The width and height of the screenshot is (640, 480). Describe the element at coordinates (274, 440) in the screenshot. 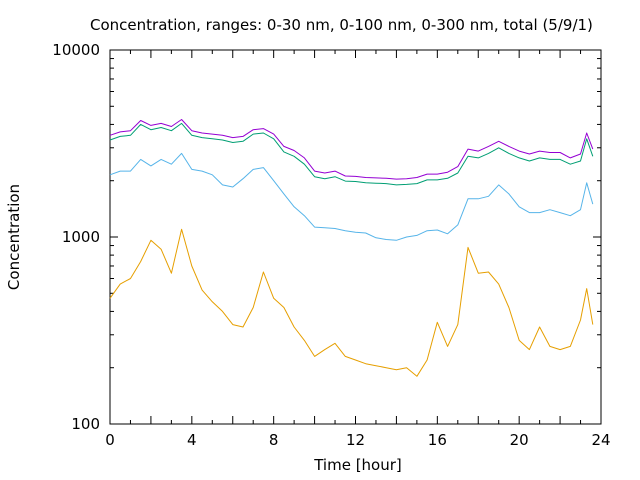

I see `x-tick-label: 8` at that location.